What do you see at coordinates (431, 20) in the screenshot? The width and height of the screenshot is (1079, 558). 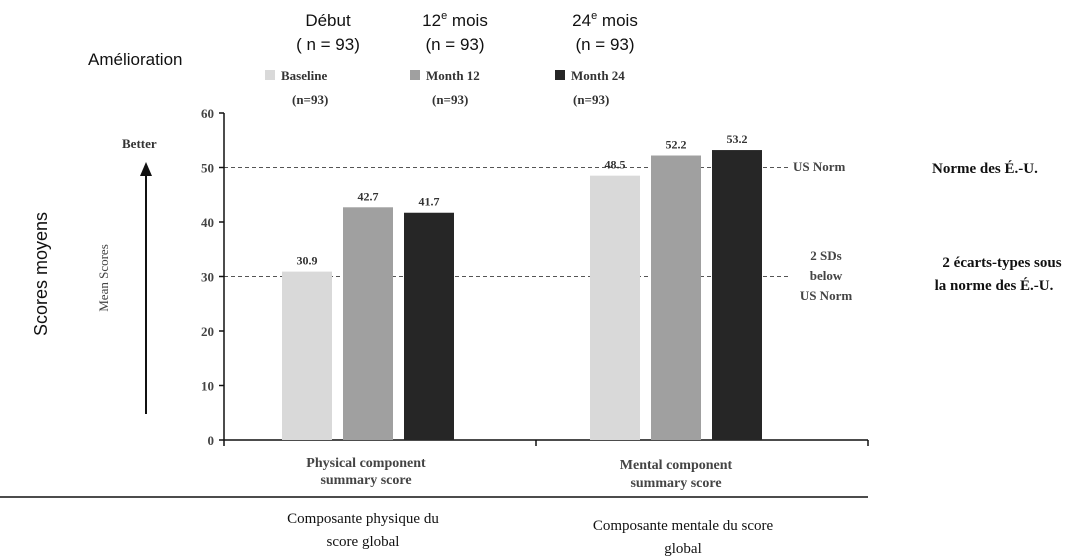 I see `header-month12-num: 12` at bounding box center [431, 20].